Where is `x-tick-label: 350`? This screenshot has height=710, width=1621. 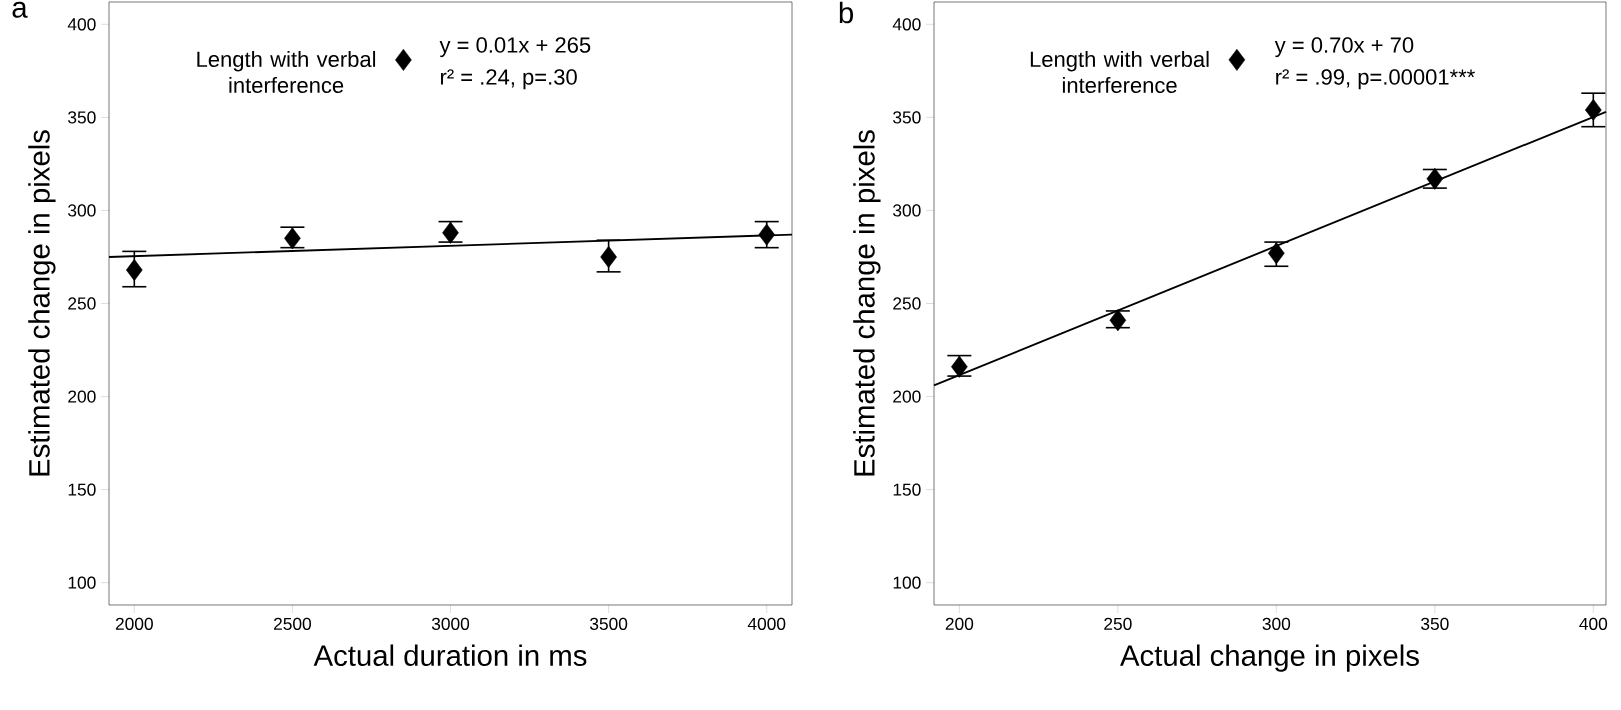
x-tick-label: 350 is located at coordinates (1435, 623).